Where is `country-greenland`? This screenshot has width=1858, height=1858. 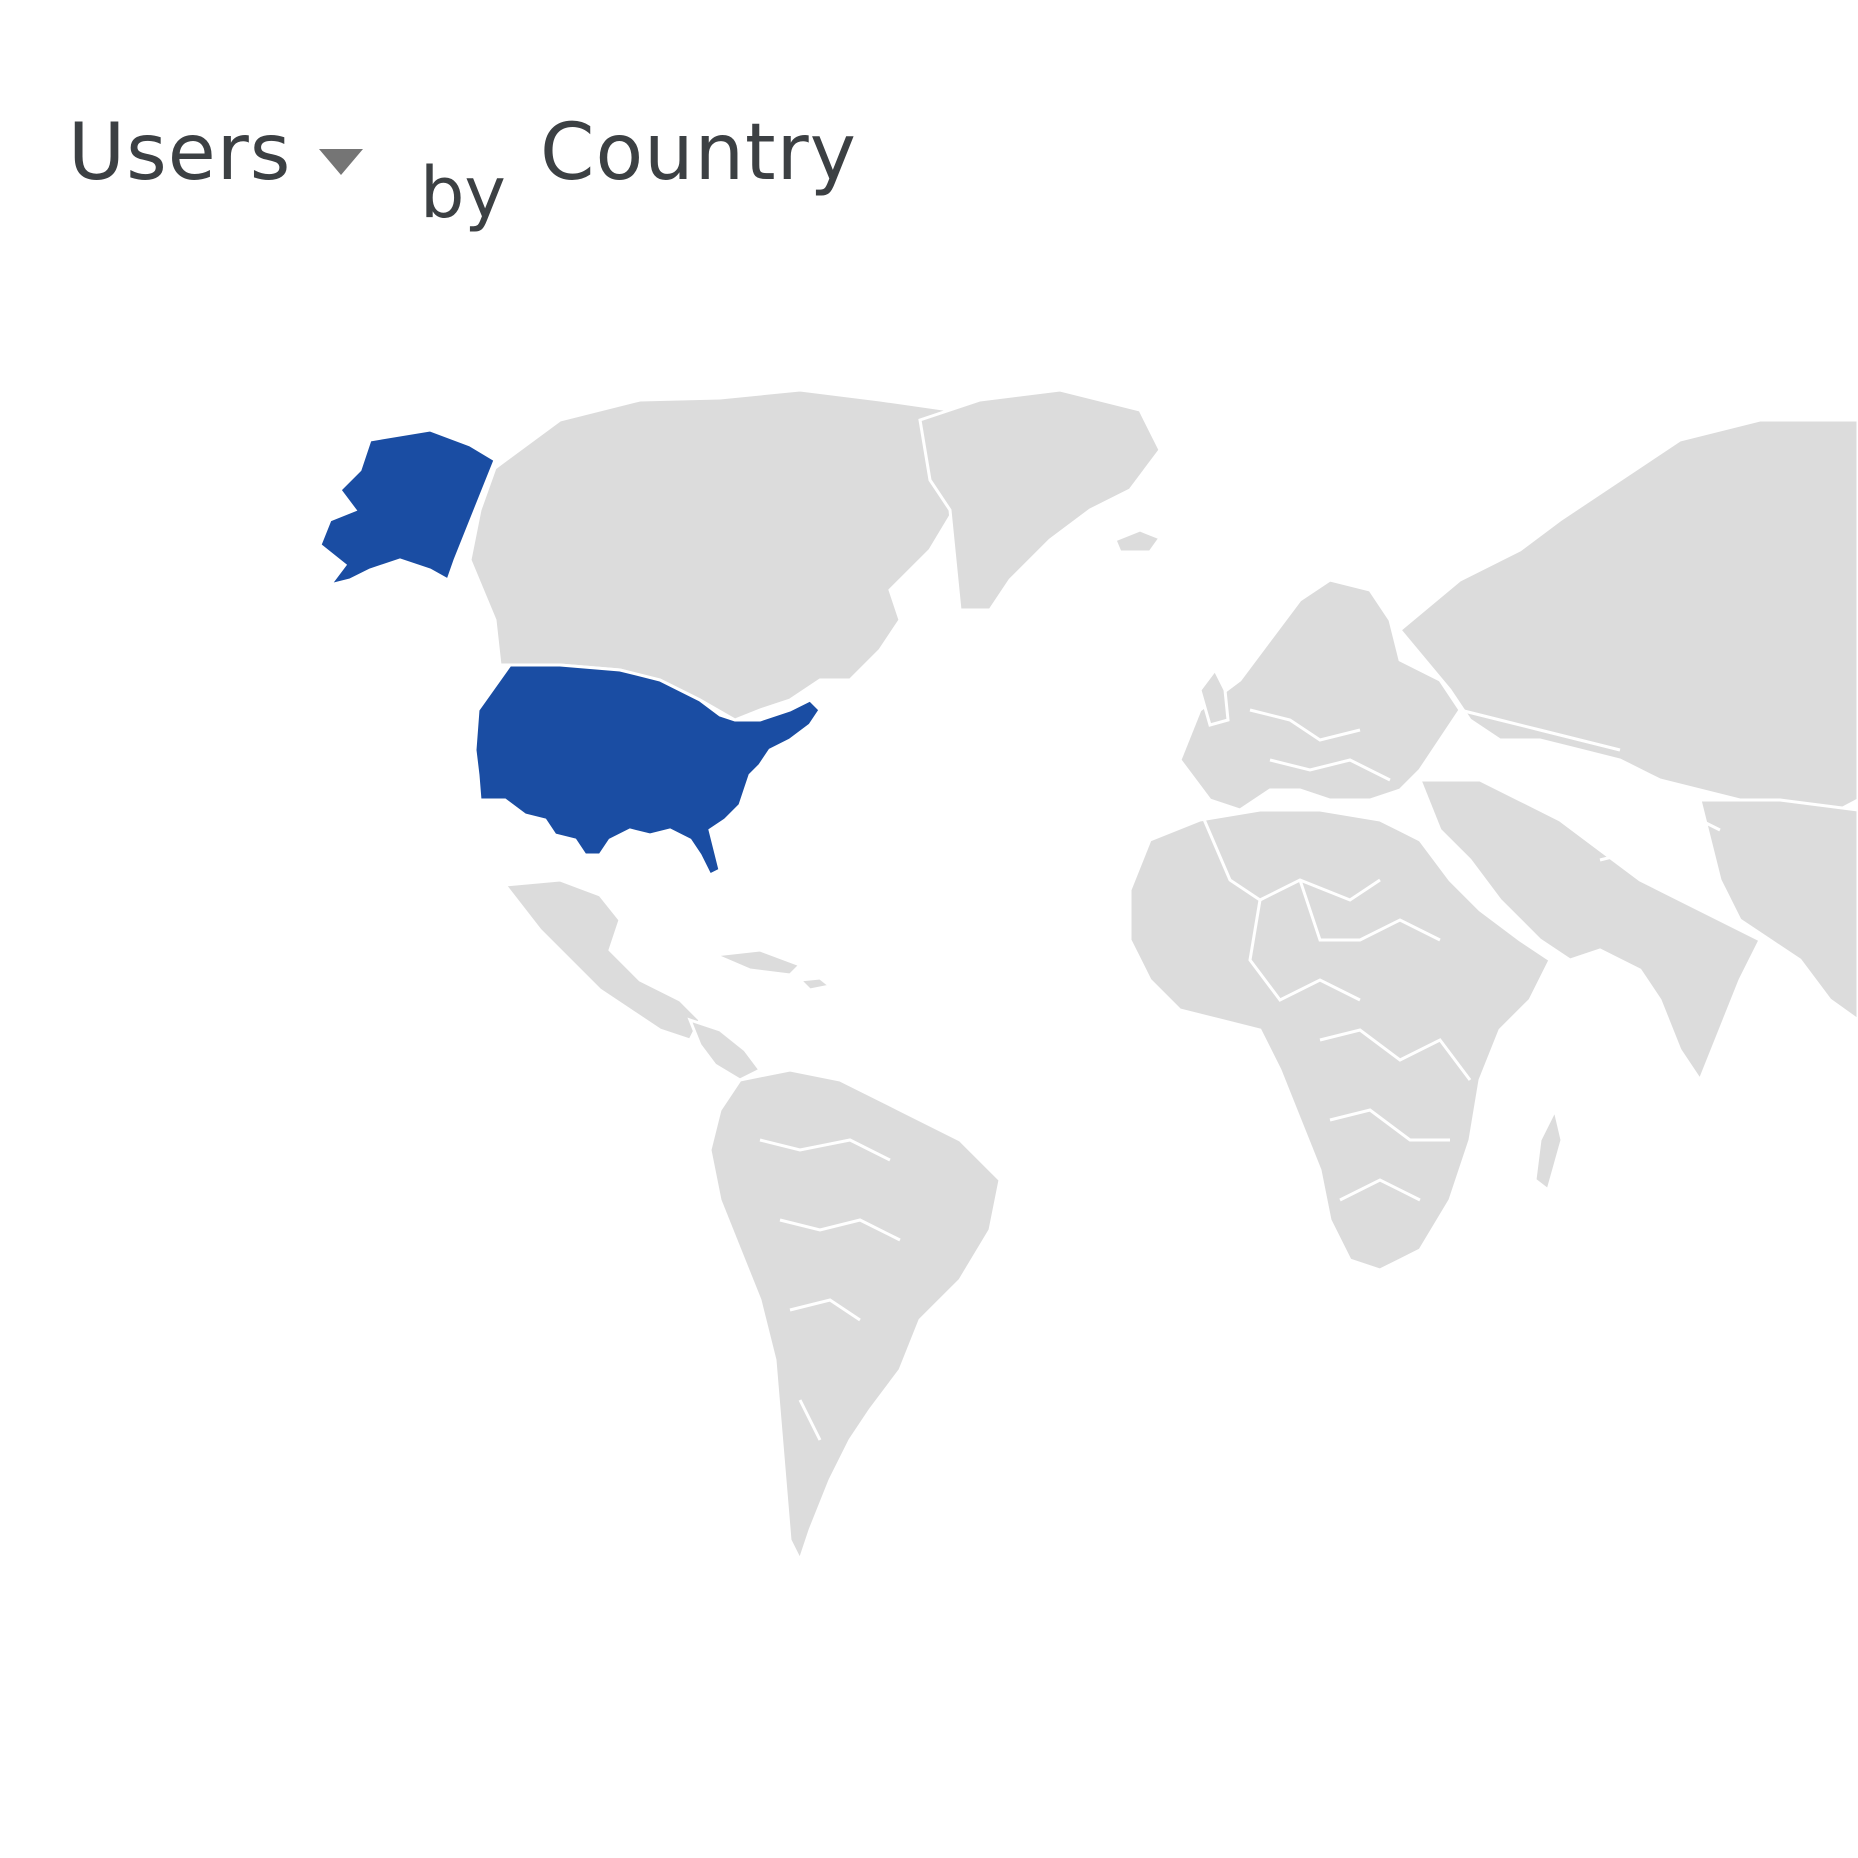 country-greenland is located at coordinates (1040, 500).